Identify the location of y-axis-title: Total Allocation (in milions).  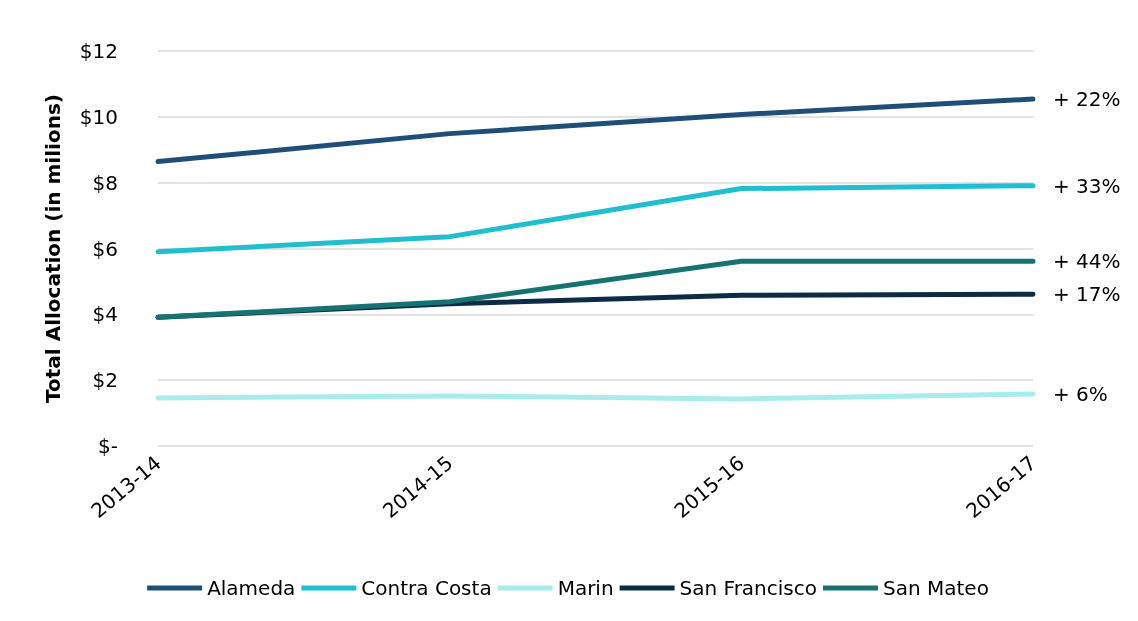
(53, 248).